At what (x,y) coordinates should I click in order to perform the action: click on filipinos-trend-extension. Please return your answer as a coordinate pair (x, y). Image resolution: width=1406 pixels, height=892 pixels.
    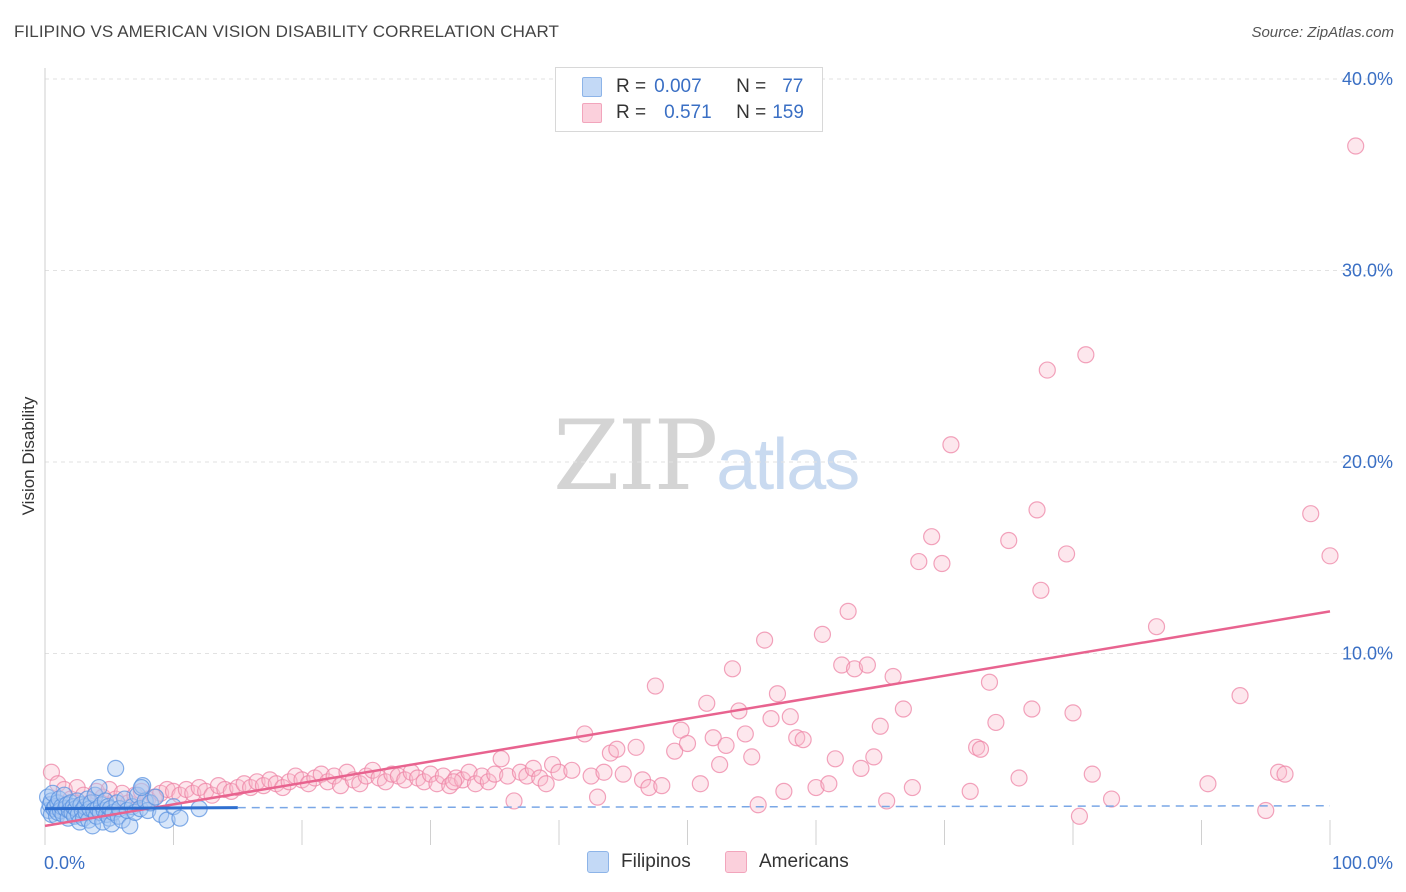
    Looking at the image, I should click on (784, 806).